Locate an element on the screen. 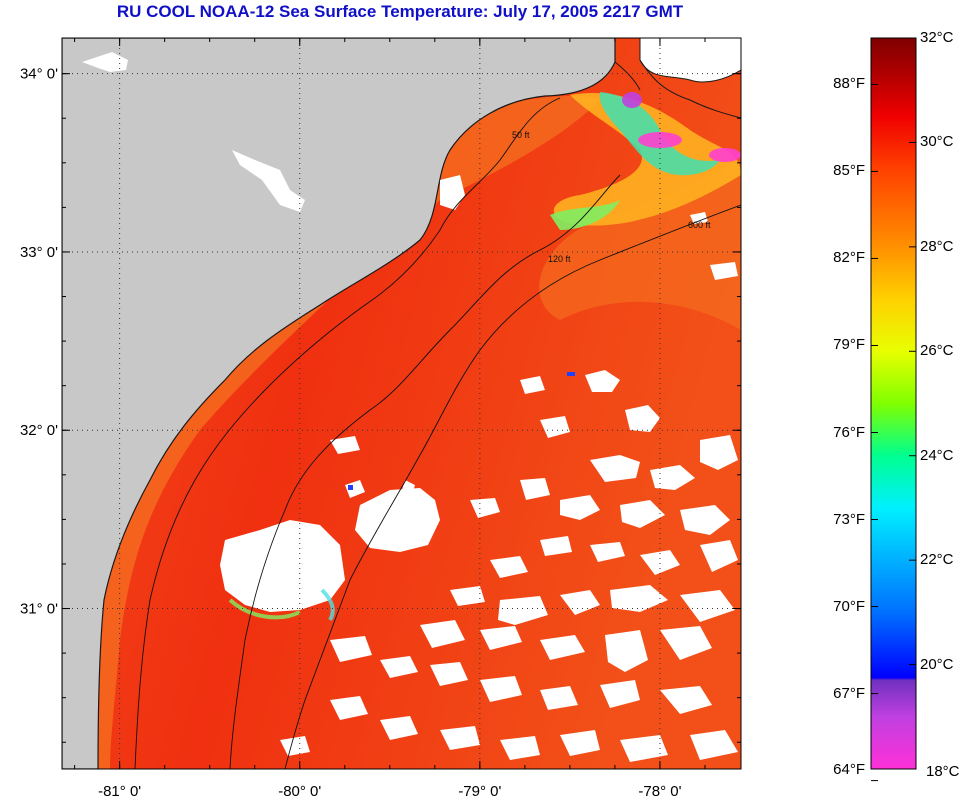  colorbar-fahrenheit-label: 67°F is located at coordinates (849, 693).